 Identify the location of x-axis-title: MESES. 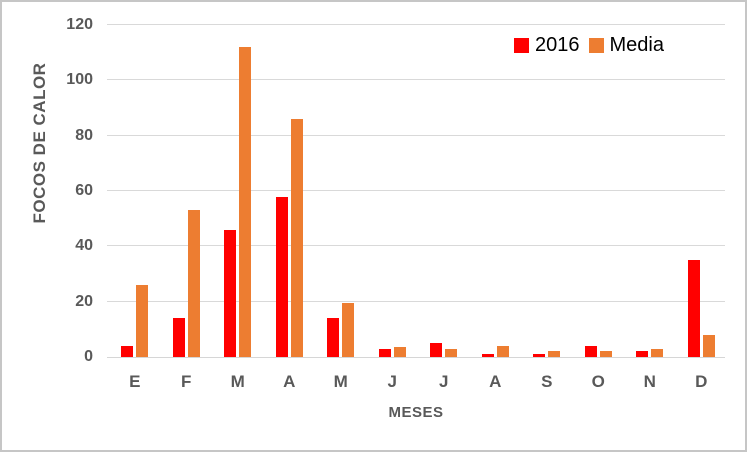
(416, 412).